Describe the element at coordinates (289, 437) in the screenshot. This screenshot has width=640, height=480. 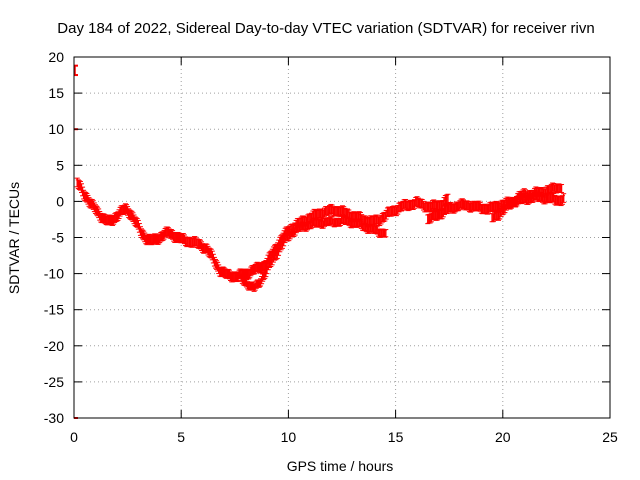
I see `x-tick-label: 10` at that location.